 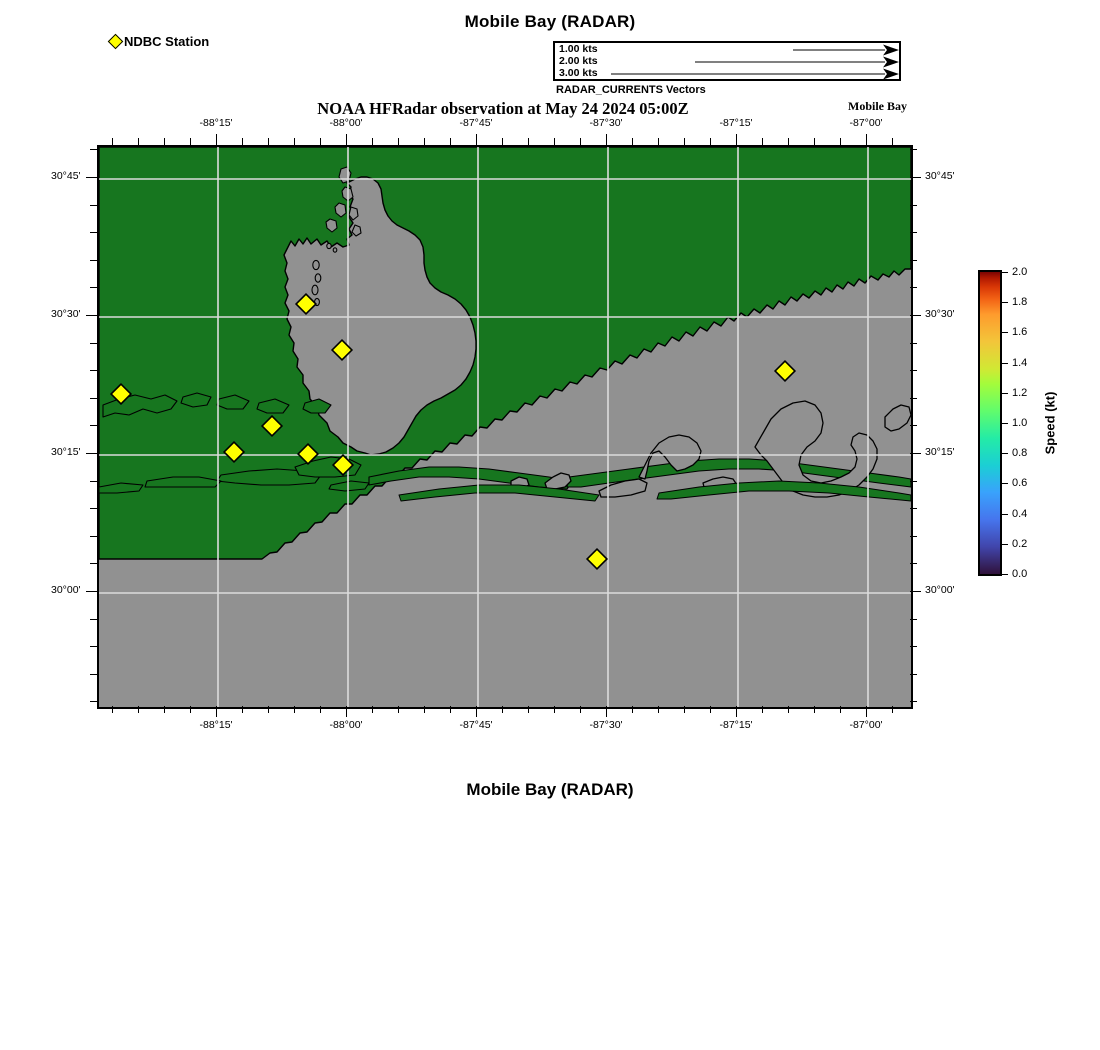 I want to click on x-axis-label-bottom: -88°15', so click(x=216, y=725).